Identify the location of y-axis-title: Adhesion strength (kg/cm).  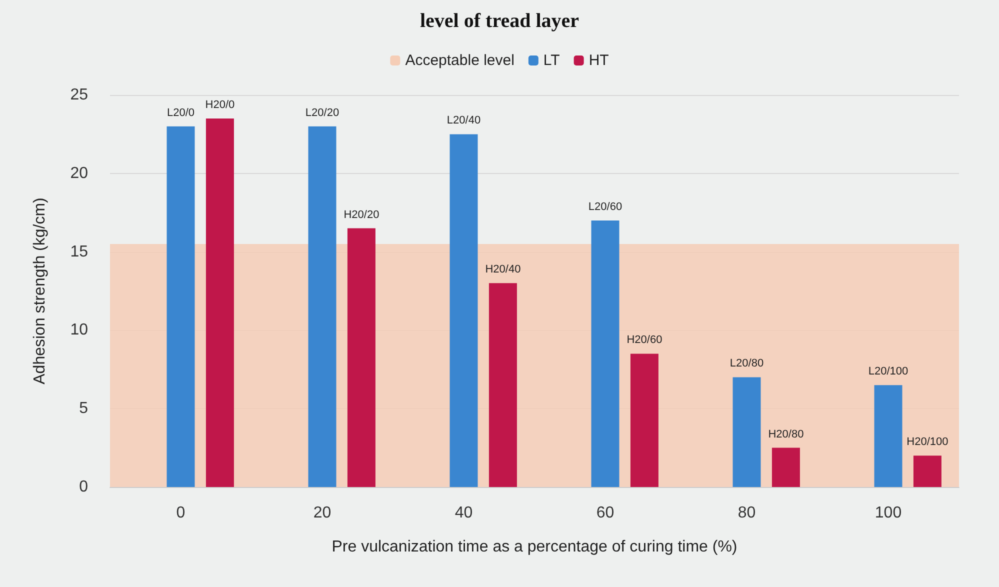
(40, 291).